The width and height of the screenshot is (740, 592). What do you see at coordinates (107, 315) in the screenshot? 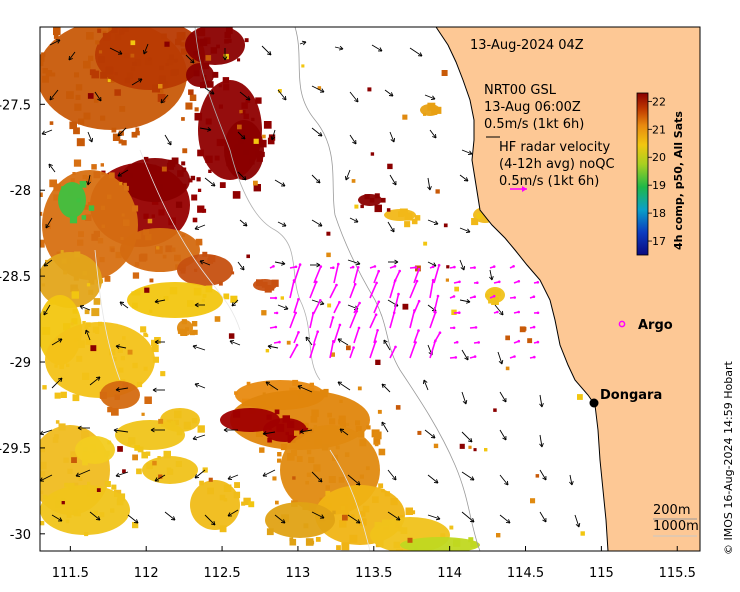
I see `isobath-line` at bounding box center [107, 315].